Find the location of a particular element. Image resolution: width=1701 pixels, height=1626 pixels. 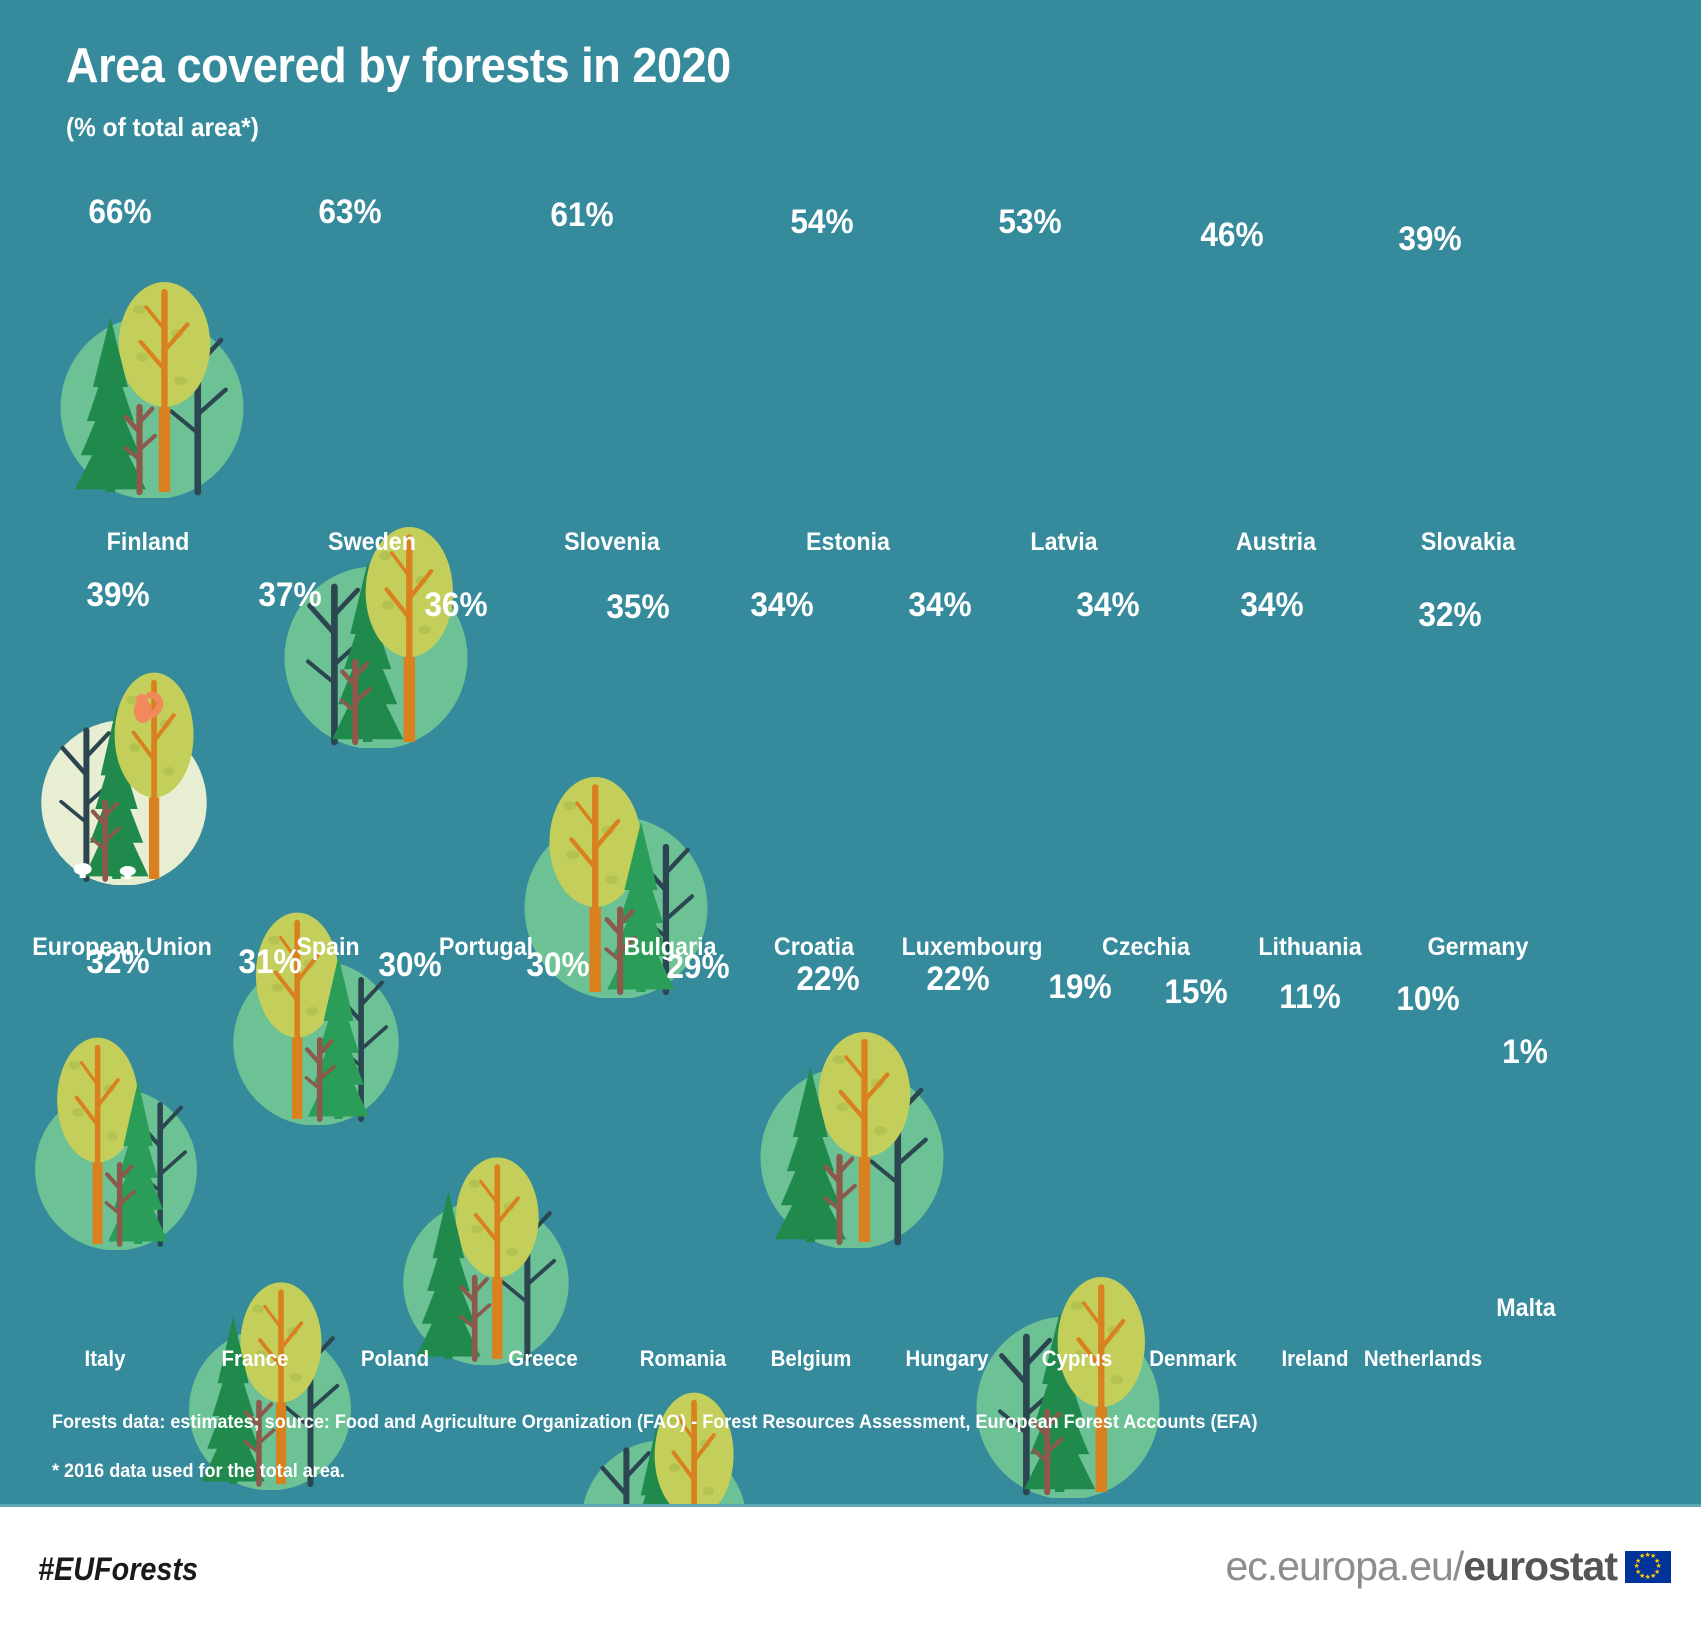

eu-flag-icon: ★ ★ ★ ★ ★ ★ ★ ★ ★ ★ ★ ★ is located at coordinates (1648, 1566).